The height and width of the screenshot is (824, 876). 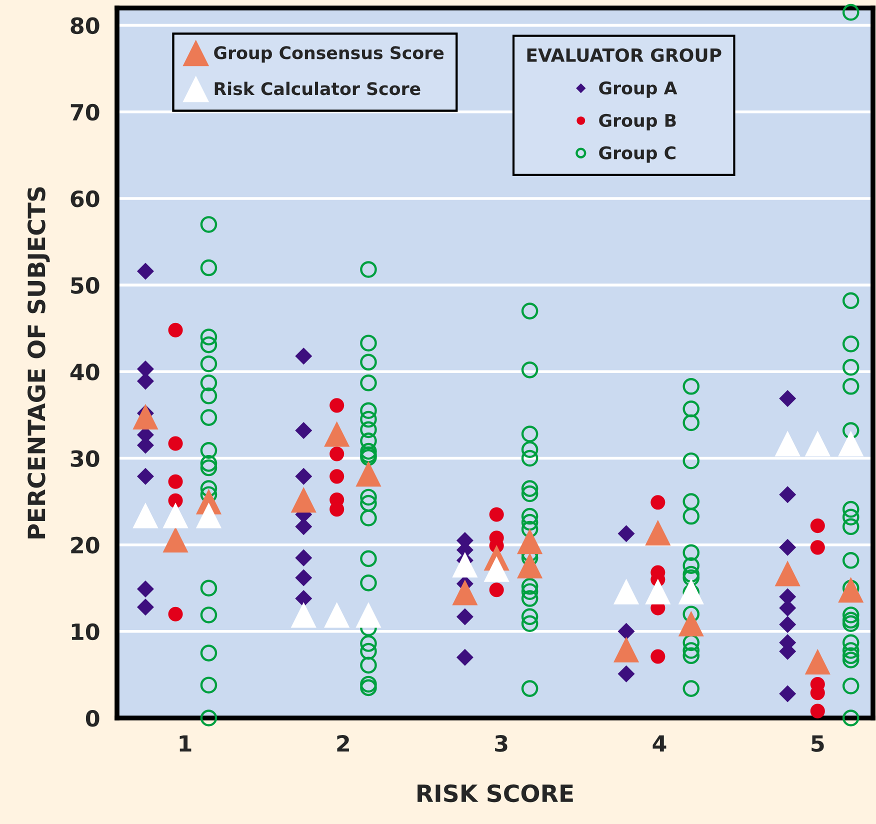 What do you see at coordinates (637, 122) in the screenshot?
I see `legend-label: Group B` at bounding box center [637, 122].